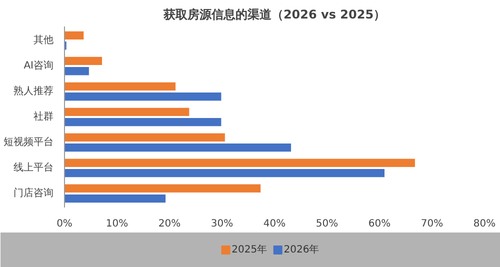 This screenshot has height=267, width=500. I want to click on x-tick-label: 80%, so click(484, 224).